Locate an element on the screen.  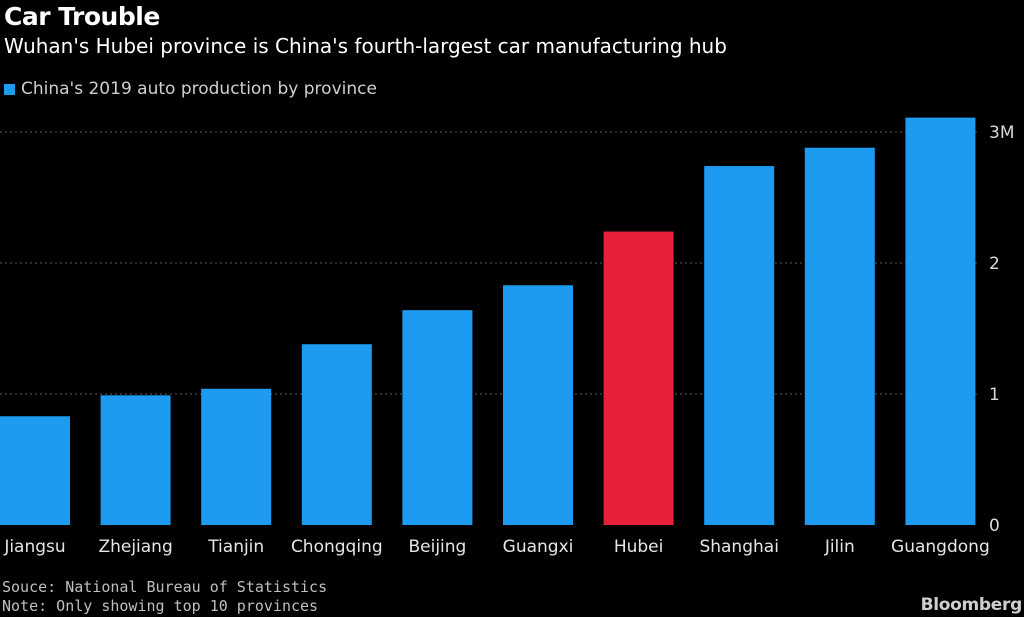
x-tick-label: Chongqing is located at coordinates (337, 547).